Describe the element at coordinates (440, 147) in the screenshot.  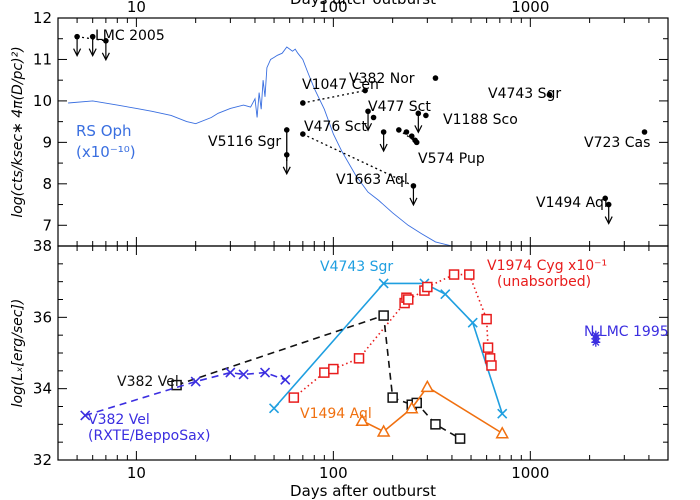
I see `nova-v574-pup: V574 Pup` at that location.